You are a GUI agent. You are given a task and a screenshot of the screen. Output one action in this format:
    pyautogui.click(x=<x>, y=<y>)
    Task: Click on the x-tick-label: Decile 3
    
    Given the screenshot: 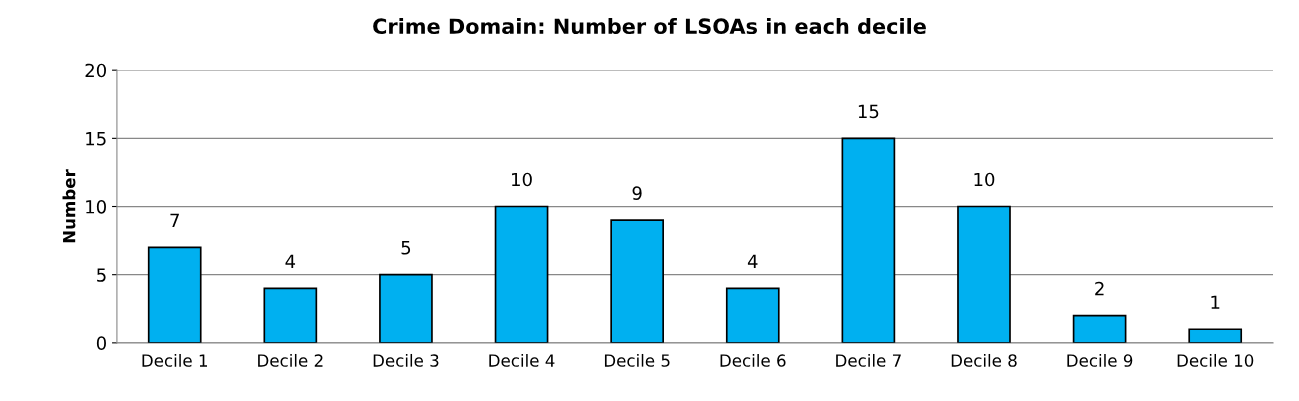 What is the action you would take?
    pyautogui.click(x=406, y=360)
    